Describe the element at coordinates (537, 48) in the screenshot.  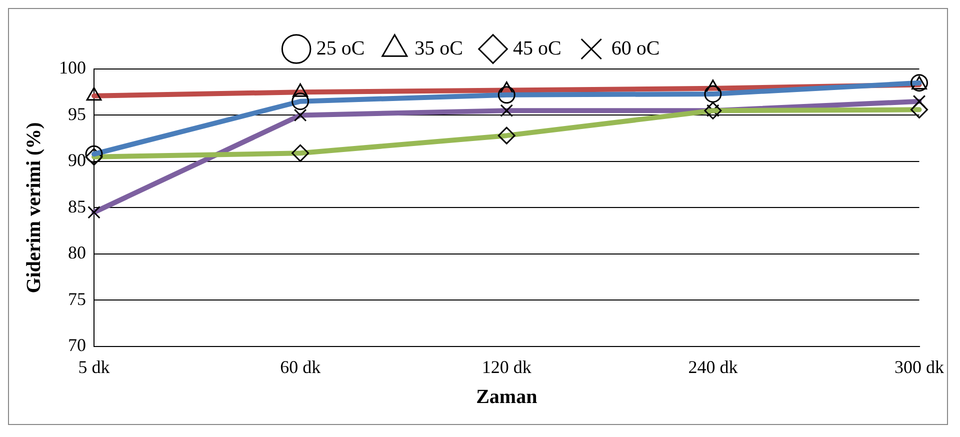
I see `legend-label: 45 oC` at that location.